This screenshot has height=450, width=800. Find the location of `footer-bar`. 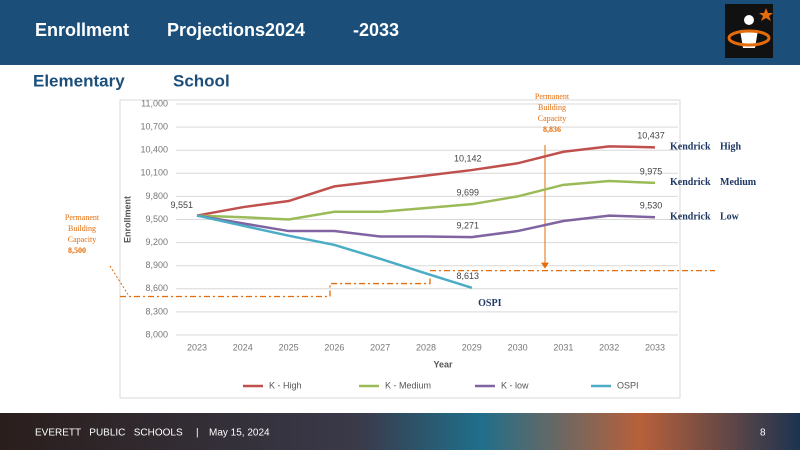

footer-bar is located at coordinates (400, 431).